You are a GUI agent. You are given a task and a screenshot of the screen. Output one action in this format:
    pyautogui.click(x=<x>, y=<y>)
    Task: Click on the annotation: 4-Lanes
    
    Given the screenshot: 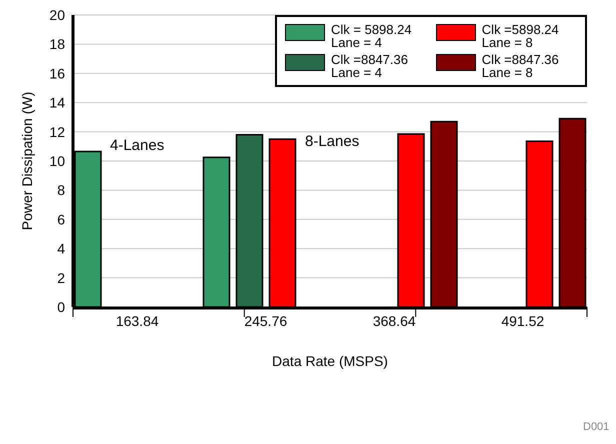 What is the action you would take?
    pyautogui.click(x=137, y=145)
    